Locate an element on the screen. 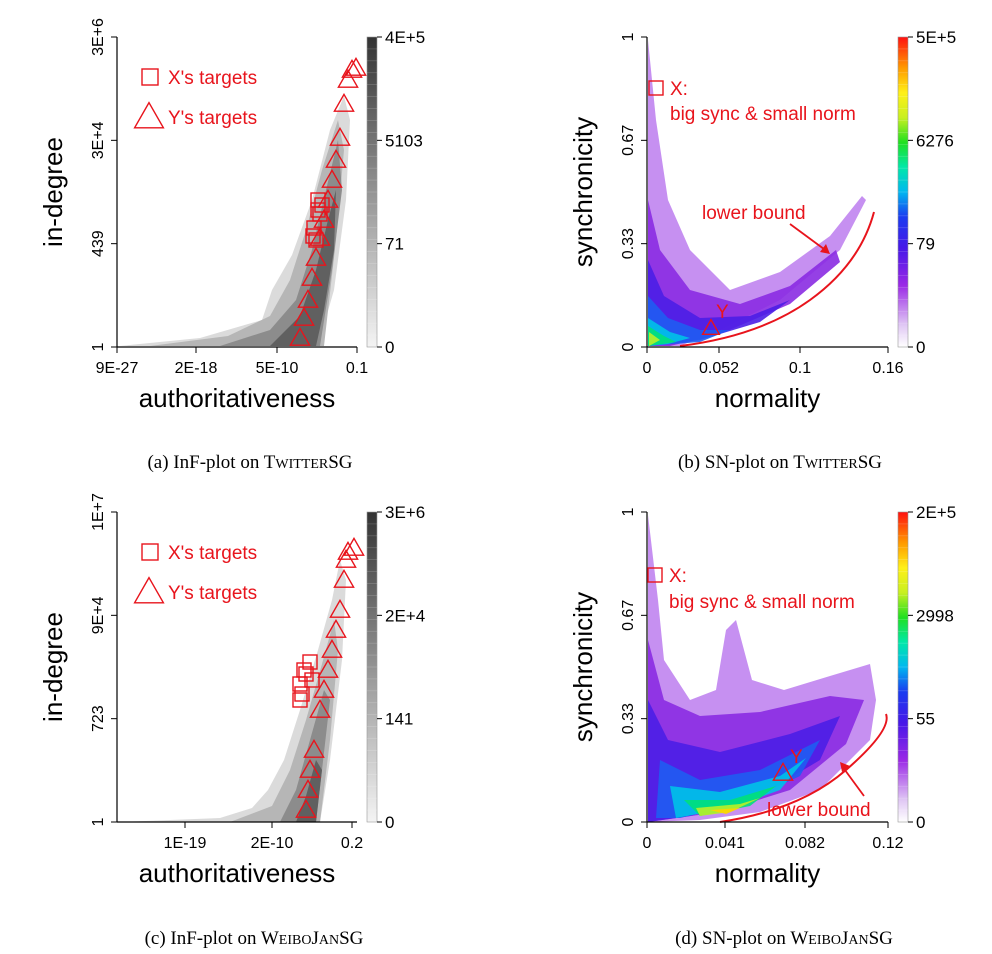 This screenshot has height=954, width=992. x-tick-label: 1E-19 is located at coordinates (185, 843).